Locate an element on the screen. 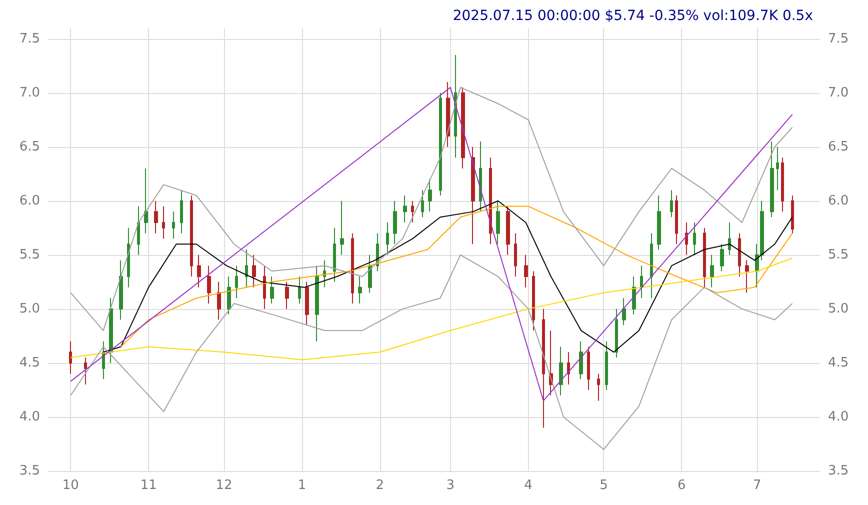 This screenshot has width=868, height=505. y-tick-label: 4.0 is located at coordinates (29, 416).